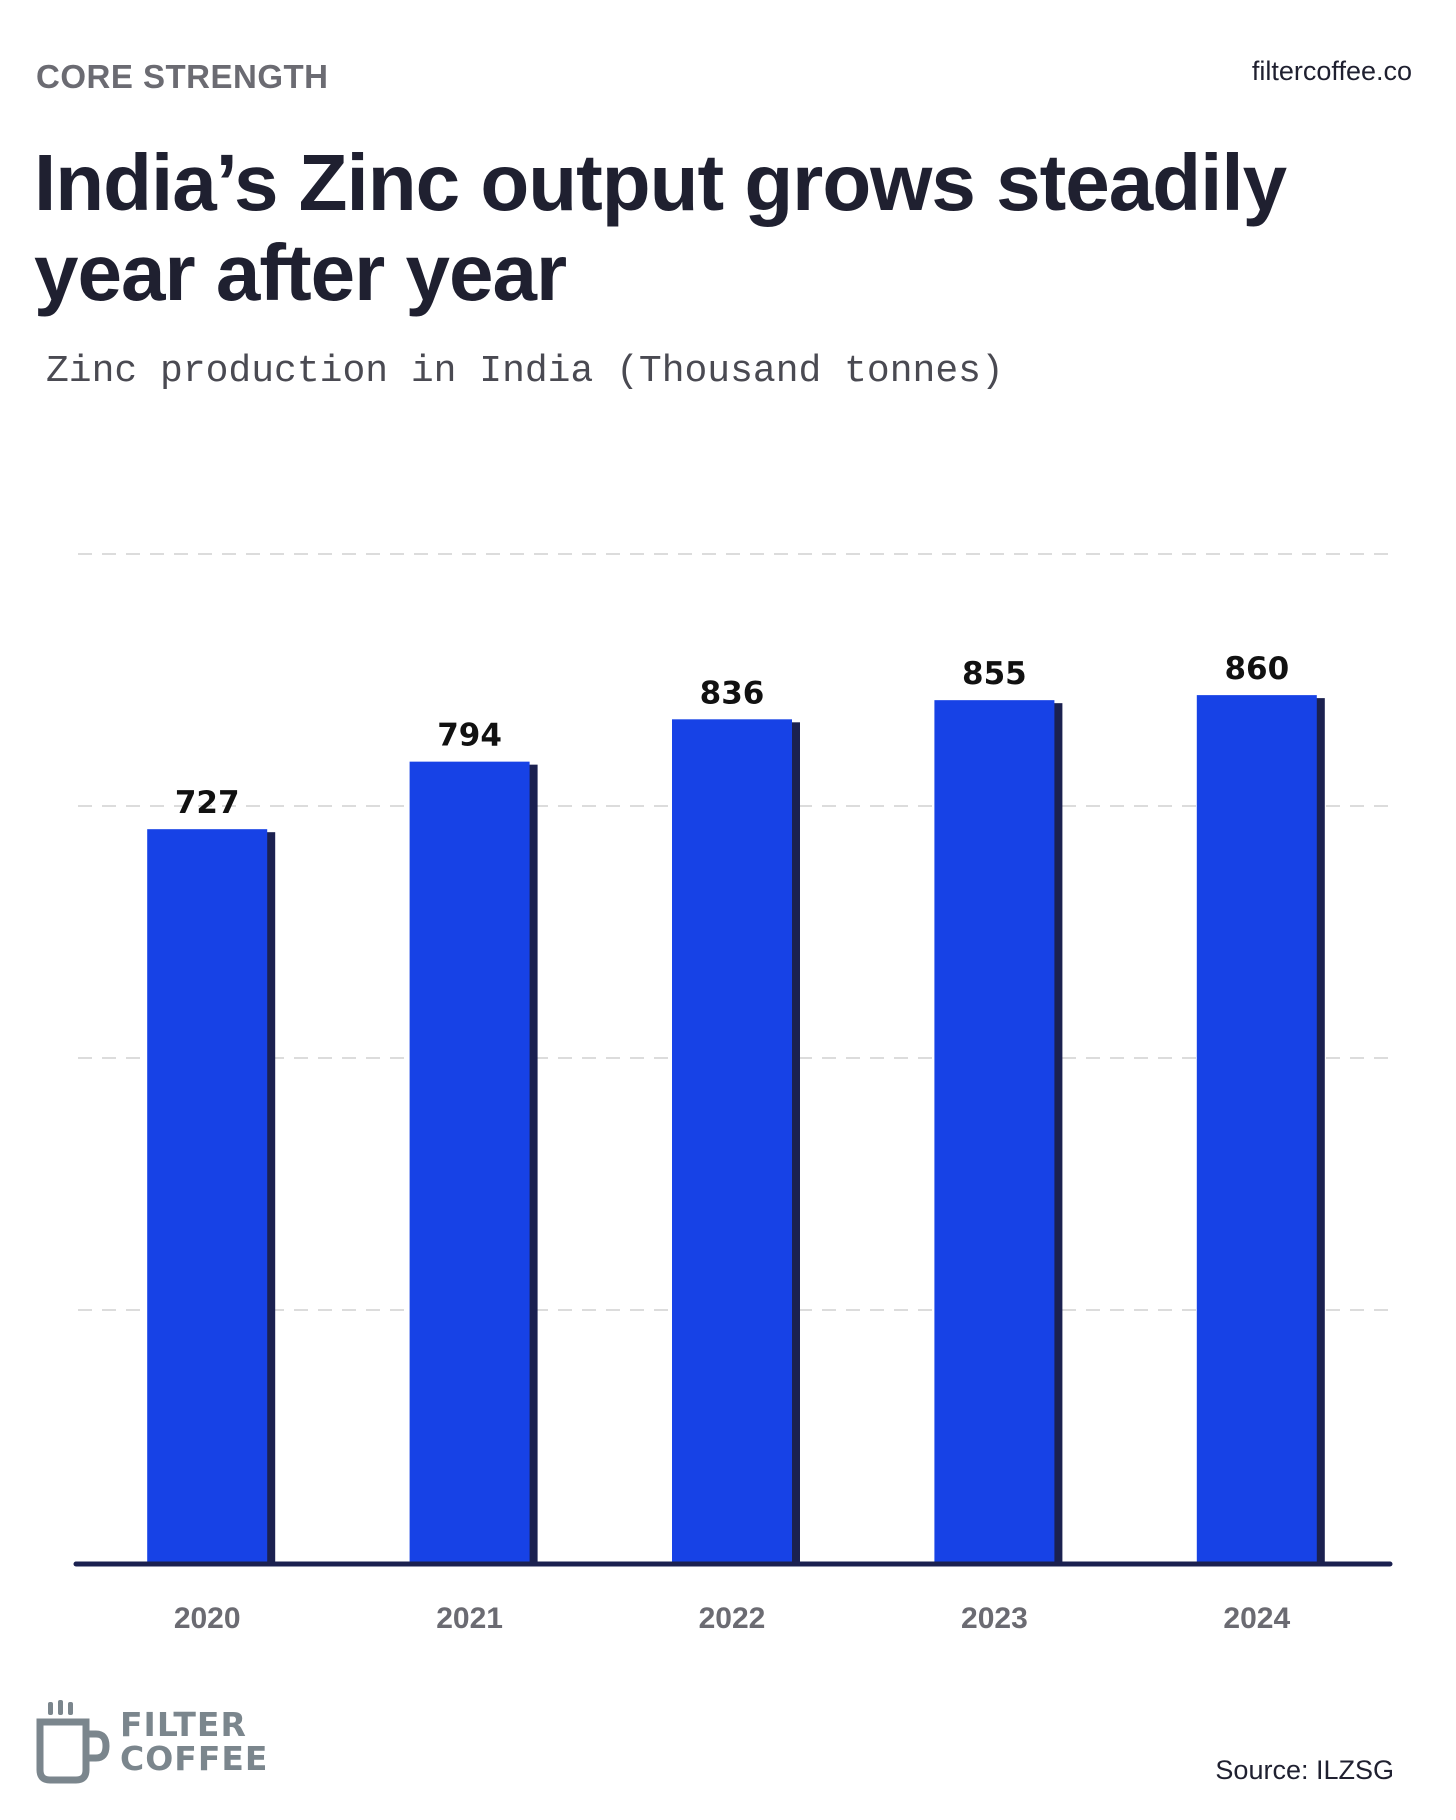  Describe the element at coordinates (469, 736) in the screenshot. I see `data-label-2021: 794` at that location.